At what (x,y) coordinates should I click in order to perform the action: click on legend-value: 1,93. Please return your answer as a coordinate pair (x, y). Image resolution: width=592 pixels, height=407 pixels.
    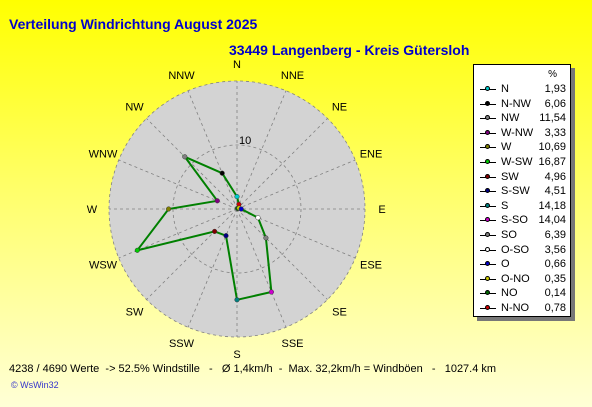
    Looking at the image, I should click on (555, 89).